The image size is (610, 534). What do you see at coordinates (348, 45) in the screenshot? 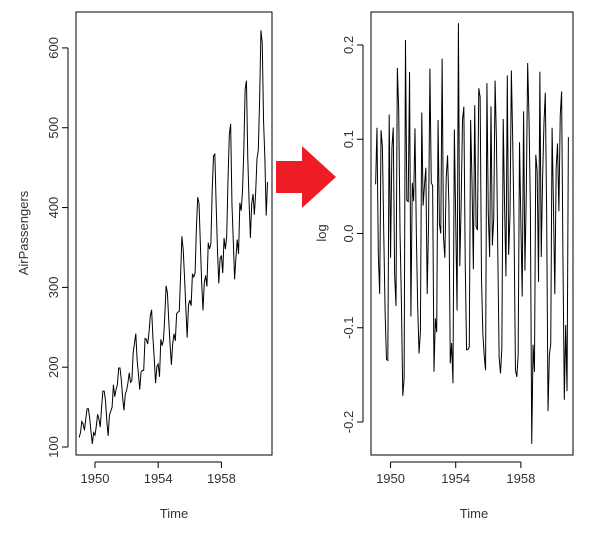
I see `y-tick-label: 0.2` at bounding box center [348, 45].